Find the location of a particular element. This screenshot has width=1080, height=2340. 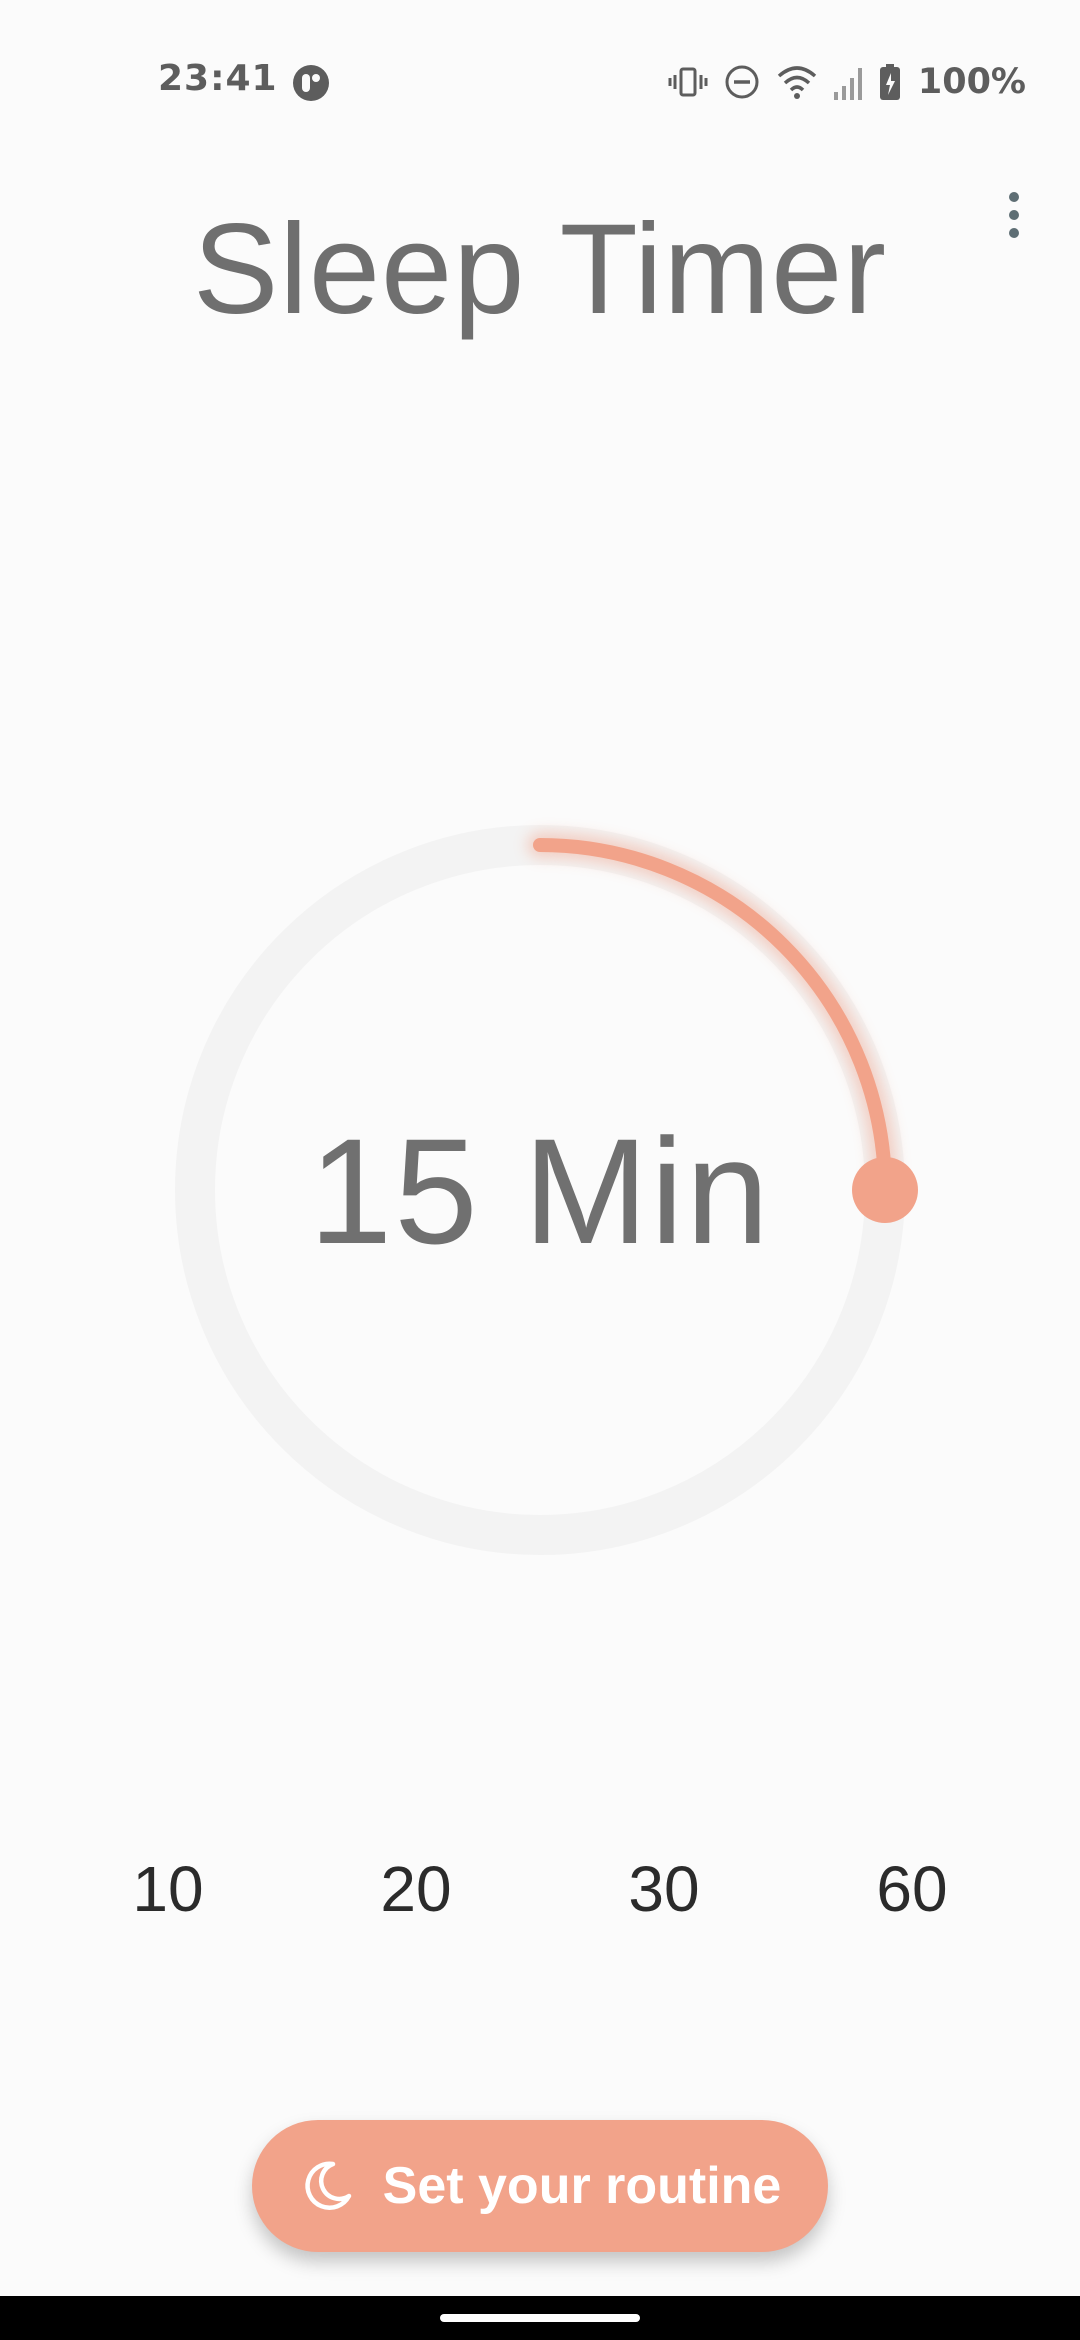

more-options-button is located at coordinates (1014, 215).